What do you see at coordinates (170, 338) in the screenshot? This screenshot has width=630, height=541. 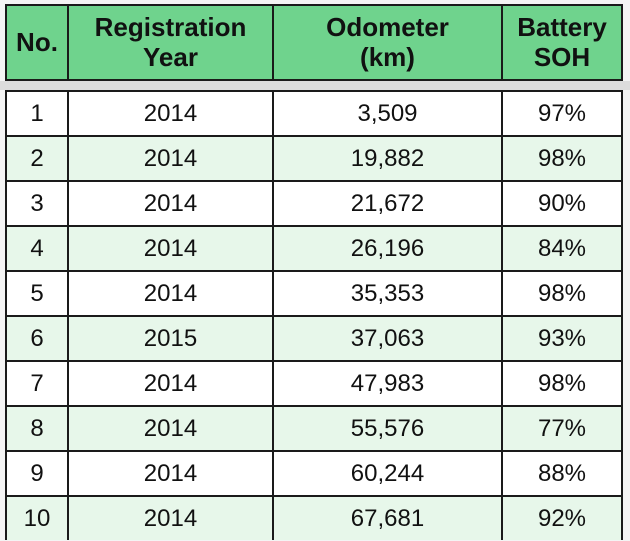 I see `cell-registration-year: 2015` at bounding box center [170, 338].